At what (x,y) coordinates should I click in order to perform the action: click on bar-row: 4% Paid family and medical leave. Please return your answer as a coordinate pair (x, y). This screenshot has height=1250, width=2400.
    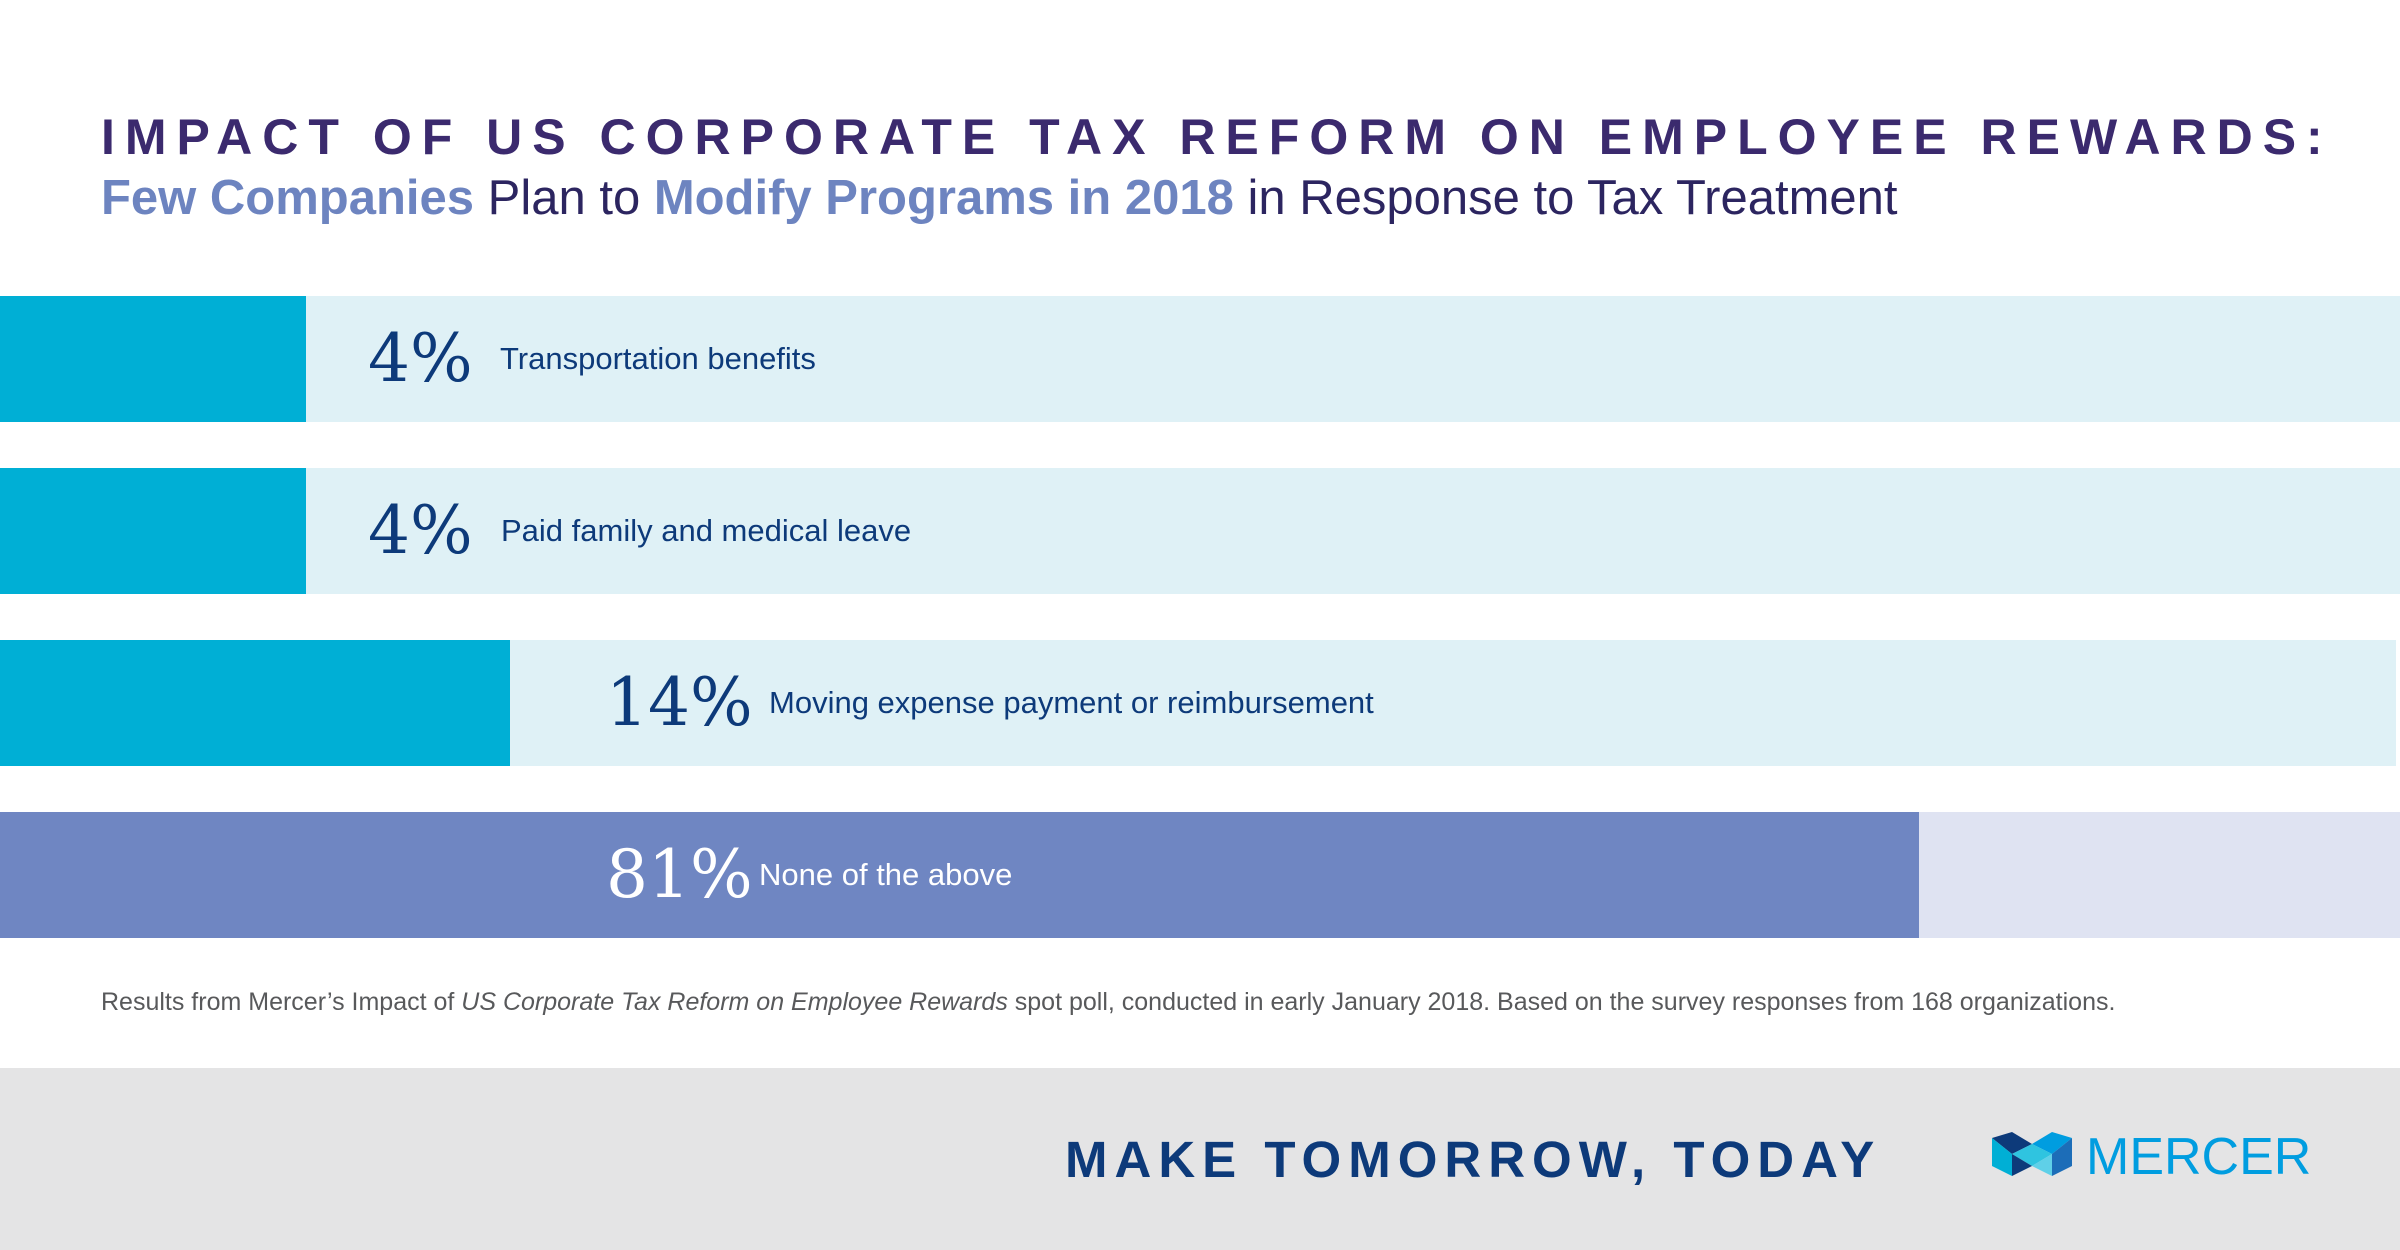
    Looking at the image, I should click on (1200, 531).